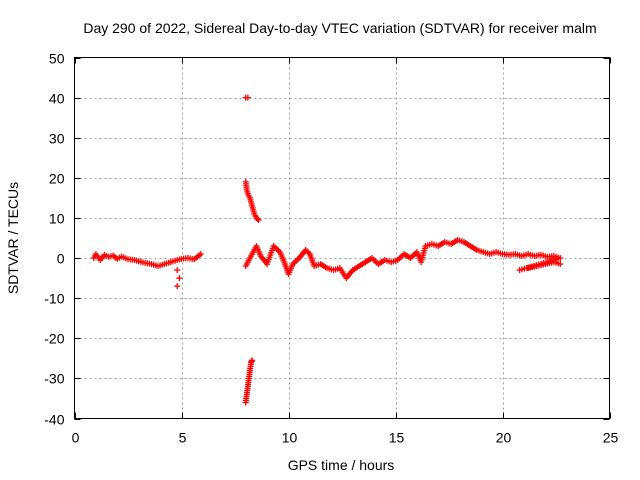  I want to click on y-tick-label: 40, so click(57, 99).